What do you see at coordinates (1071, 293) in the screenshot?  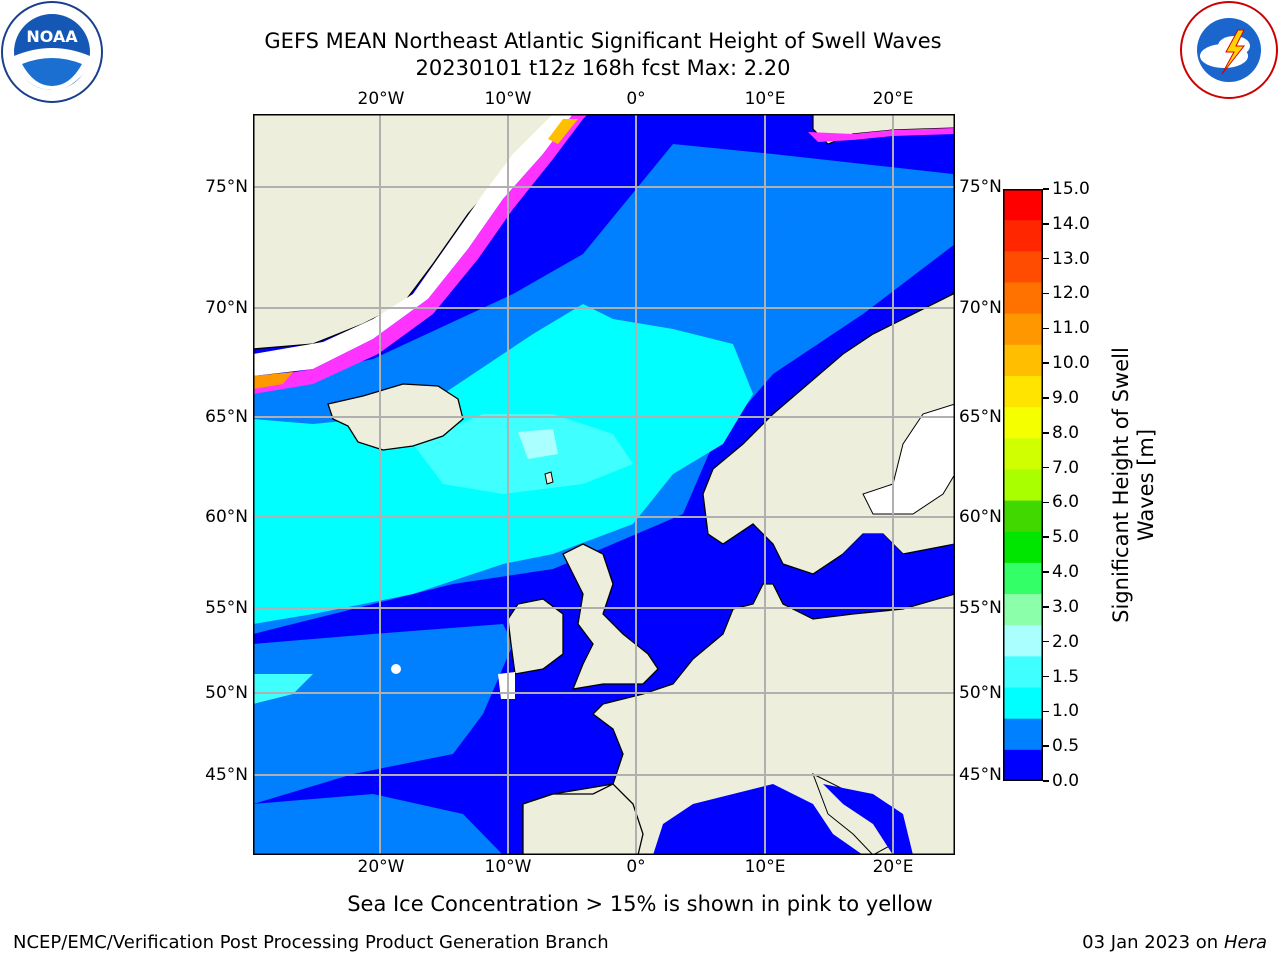 I see `colorbar-tick-label: 12.0` at bounding box center [1071, 293].